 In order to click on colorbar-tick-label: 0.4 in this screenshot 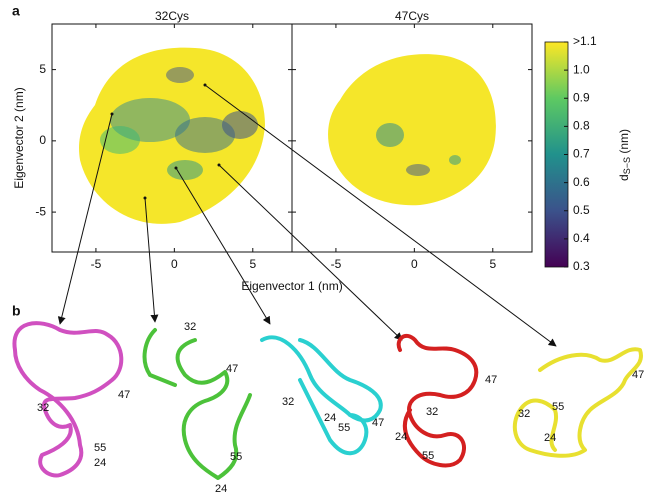, I will do `click(581, 238)`.